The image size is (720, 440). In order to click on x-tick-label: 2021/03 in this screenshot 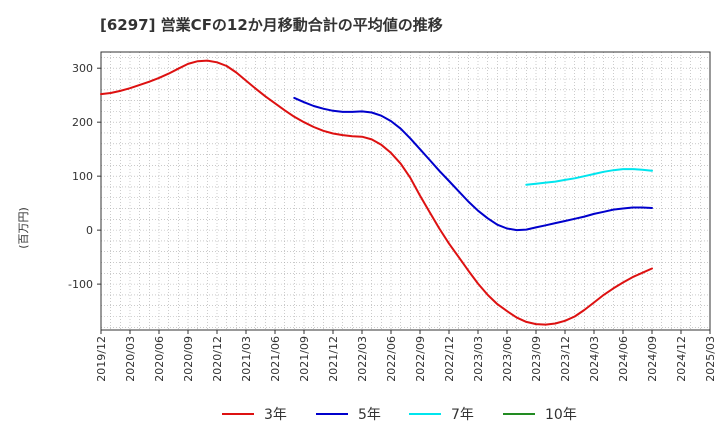, I will do `click(246, 359)`.